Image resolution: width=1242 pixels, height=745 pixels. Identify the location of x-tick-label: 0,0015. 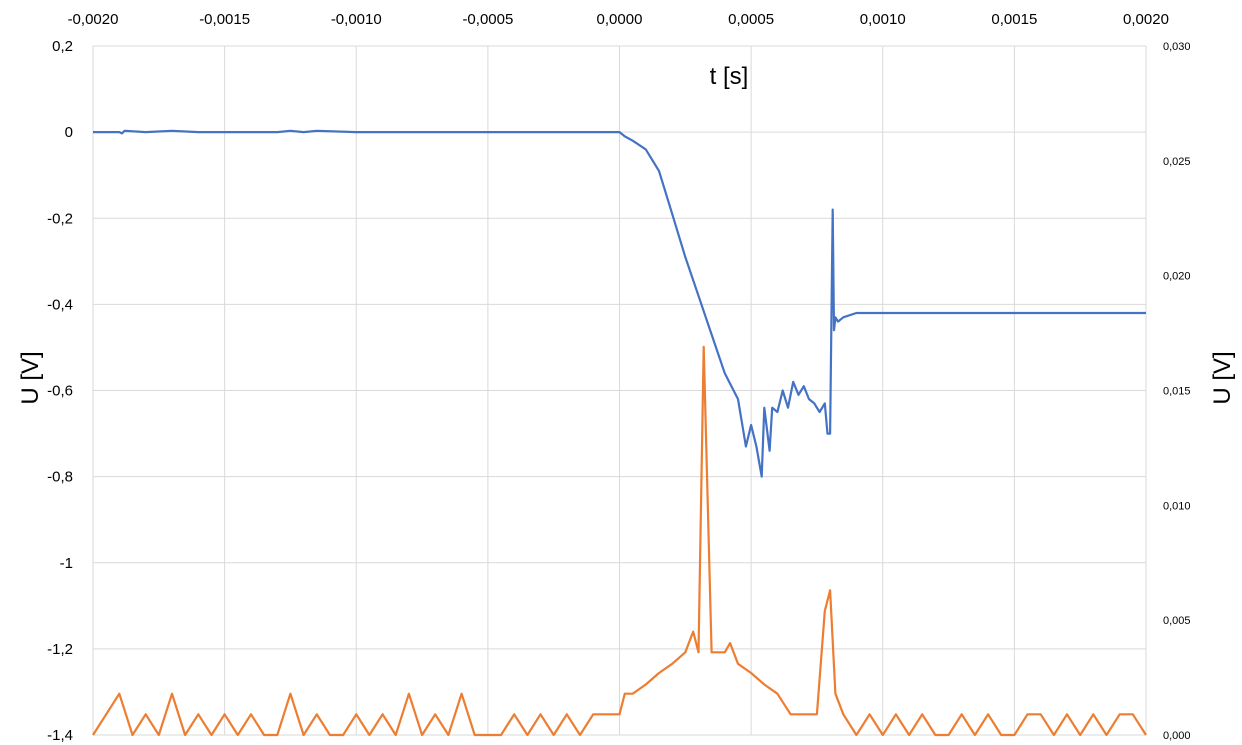
(1014, 19).